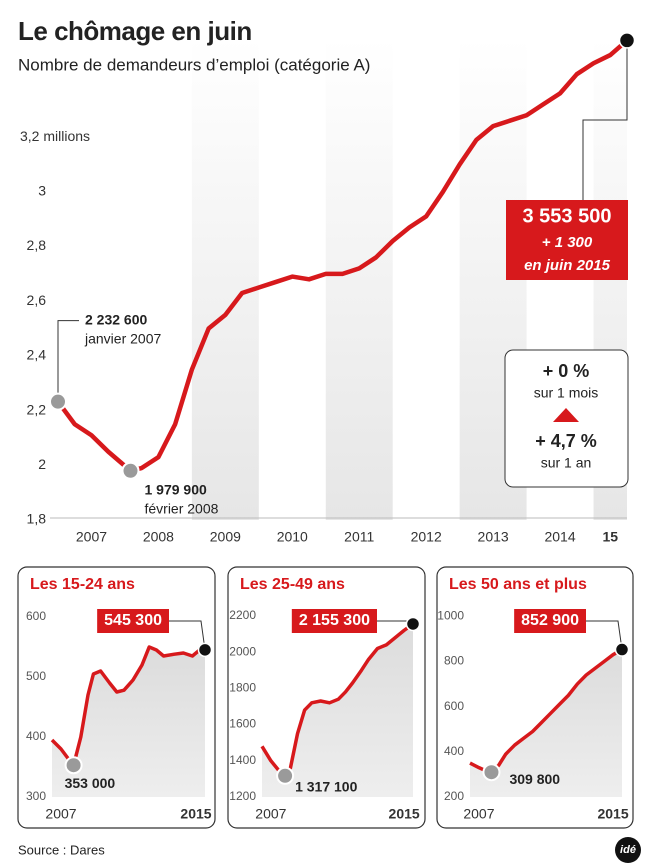  What do you see at coordinates (36, 796) in the screenshot?
I see `y-tick-label: 300` at bounding box center [36, 796].